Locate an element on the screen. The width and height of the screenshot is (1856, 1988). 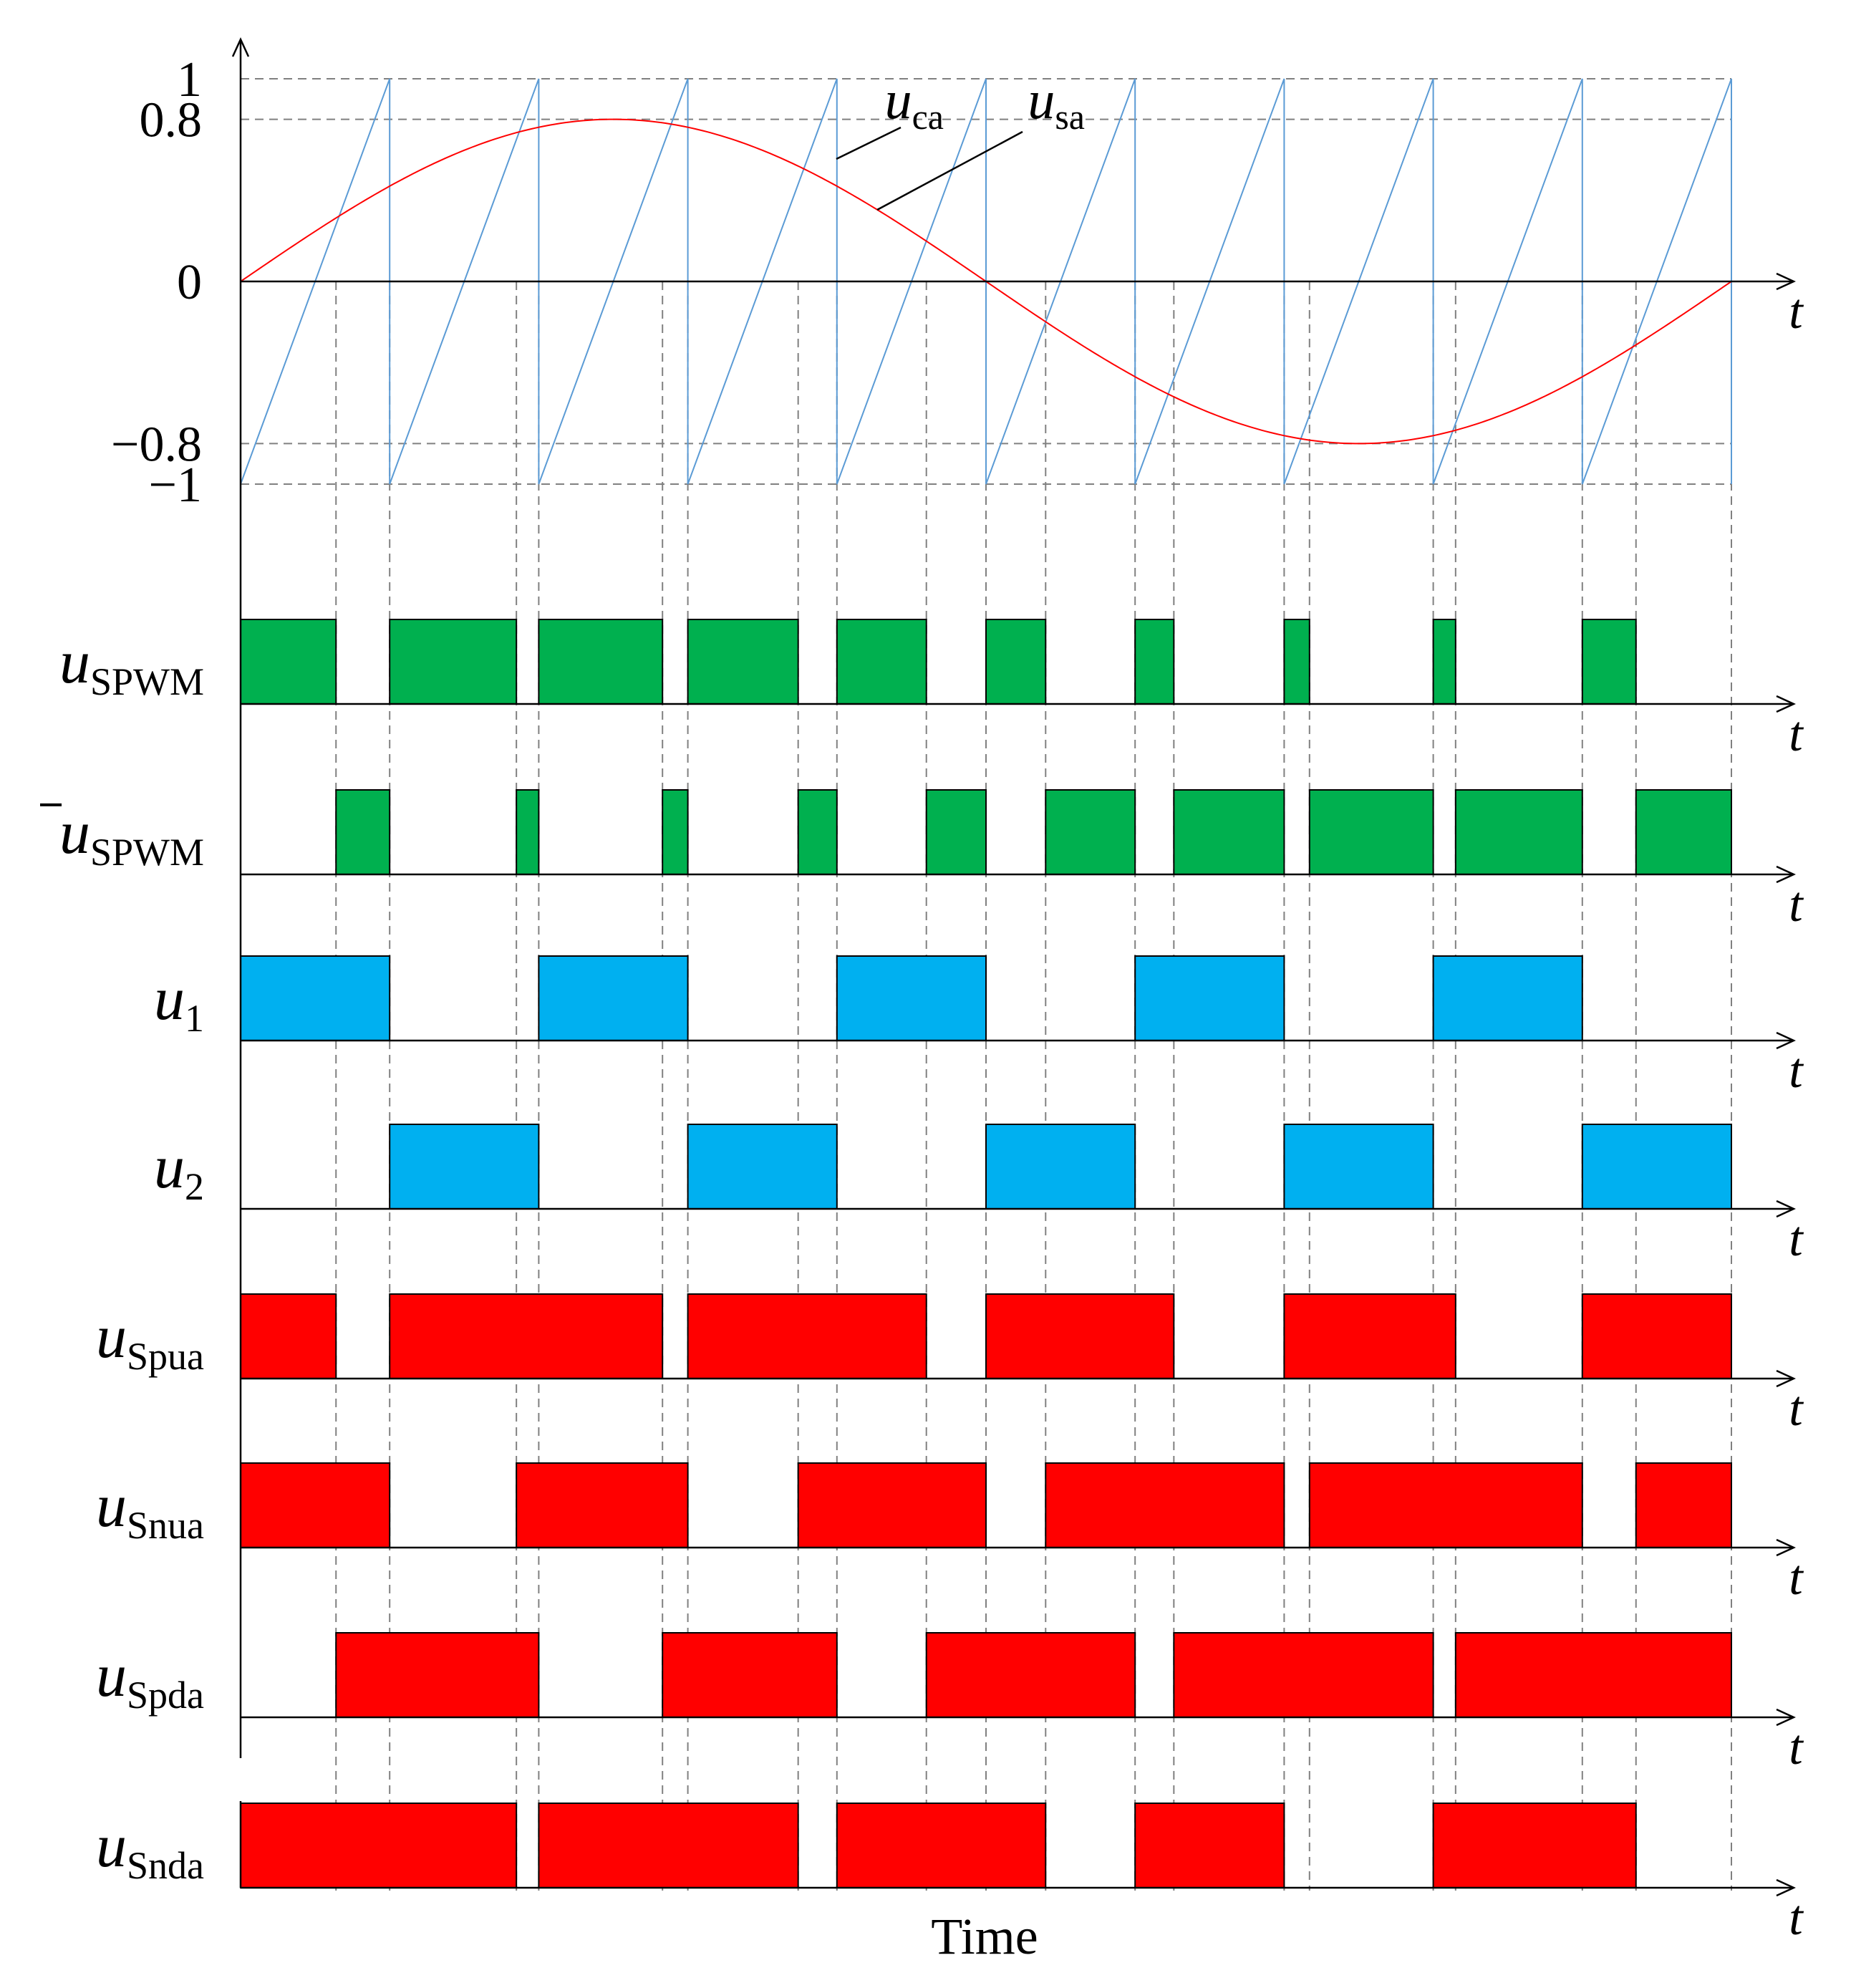
pulse-time-axis-3-arrow is located at coordinates (1786, 1209).